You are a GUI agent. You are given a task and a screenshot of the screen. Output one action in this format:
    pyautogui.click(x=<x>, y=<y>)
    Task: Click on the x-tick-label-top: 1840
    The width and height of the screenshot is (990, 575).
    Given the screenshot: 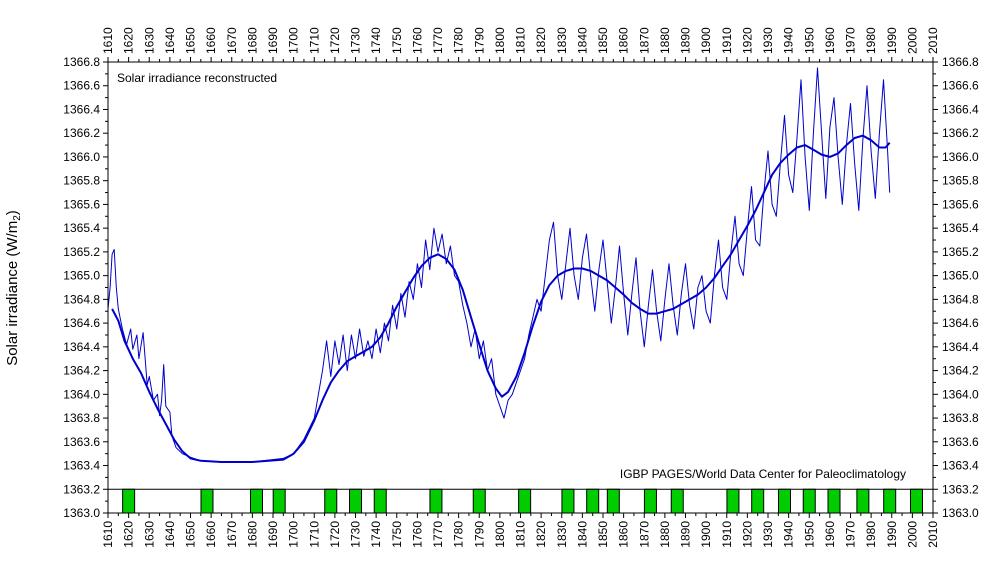 What is the action you would take?
    pyautogui.click(x=582, y=40)
    